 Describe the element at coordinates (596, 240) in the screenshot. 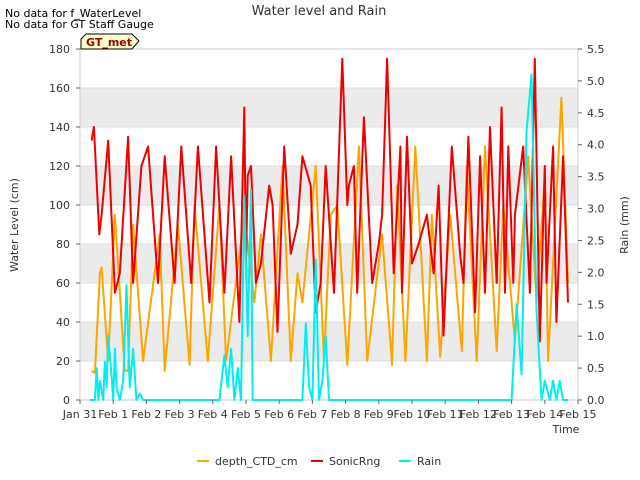

I see `y-right-tick-label: 2.5` at that location.